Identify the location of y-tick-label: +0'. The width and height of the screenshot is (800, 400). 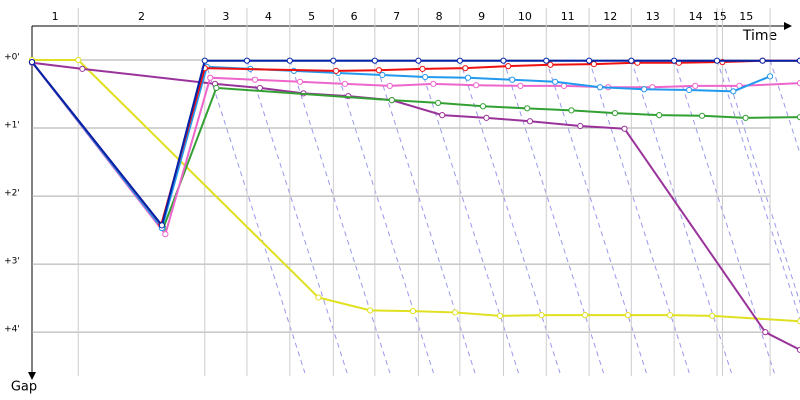
(12, 58).